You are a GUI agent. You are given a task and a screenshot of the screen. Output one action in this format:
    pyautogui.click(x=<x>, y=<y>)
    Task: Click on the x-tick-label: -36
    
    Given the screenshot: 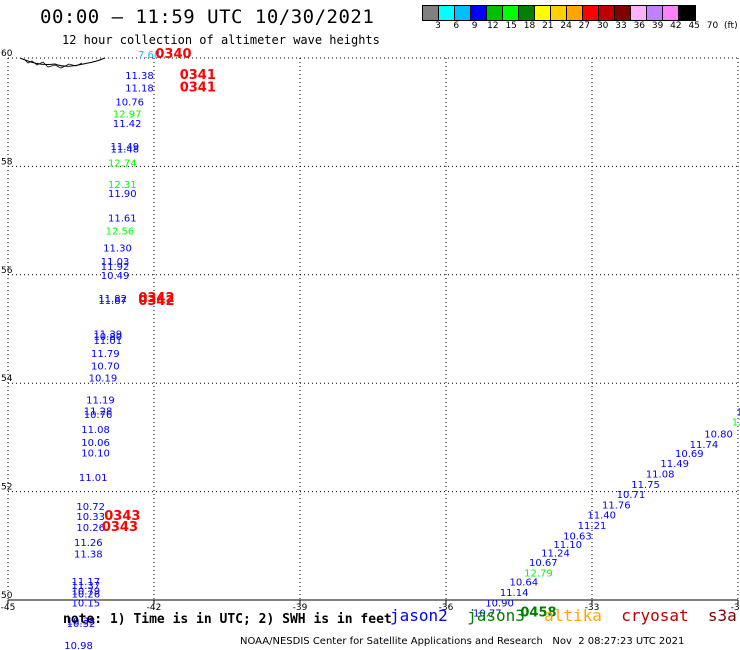 What is the action you would take?
    pyautogui.click(x=446, y=608)
    